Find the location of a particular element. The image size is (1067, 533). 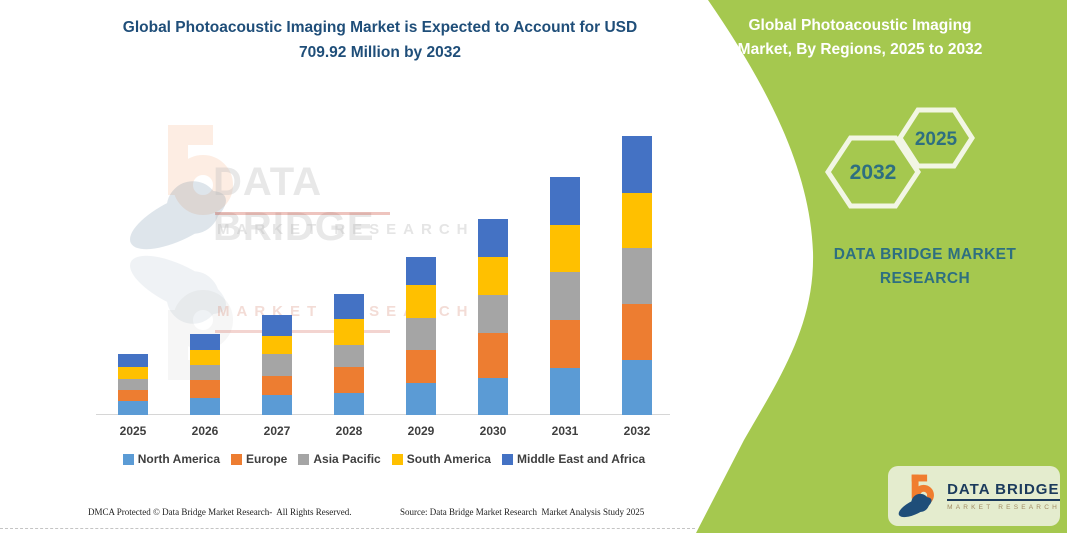

x-axis-label-2031: 2031 is located at coordinates (565, 431).